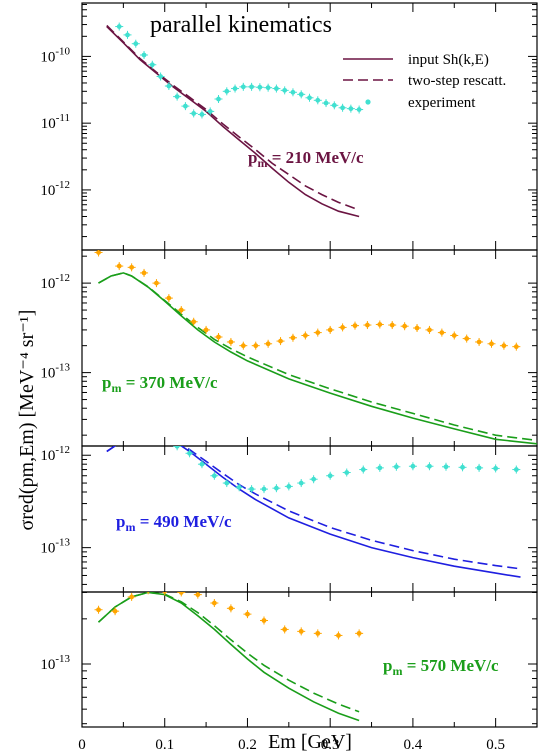 The height and width of the screenshot is (756, 540). Describe the element at coordinates (413, 745) in the screenshot. I see `x-tick-label: 0.4` at that location.